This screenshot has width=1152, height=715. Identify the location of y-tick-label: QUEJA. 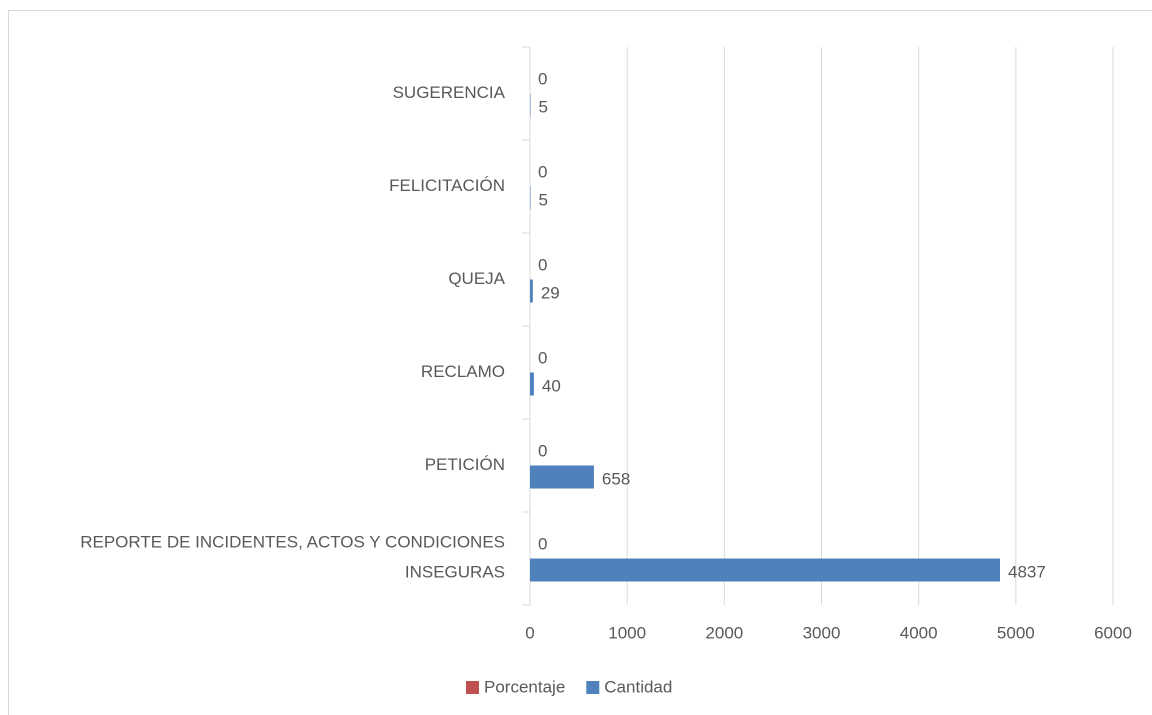
(476, 278).